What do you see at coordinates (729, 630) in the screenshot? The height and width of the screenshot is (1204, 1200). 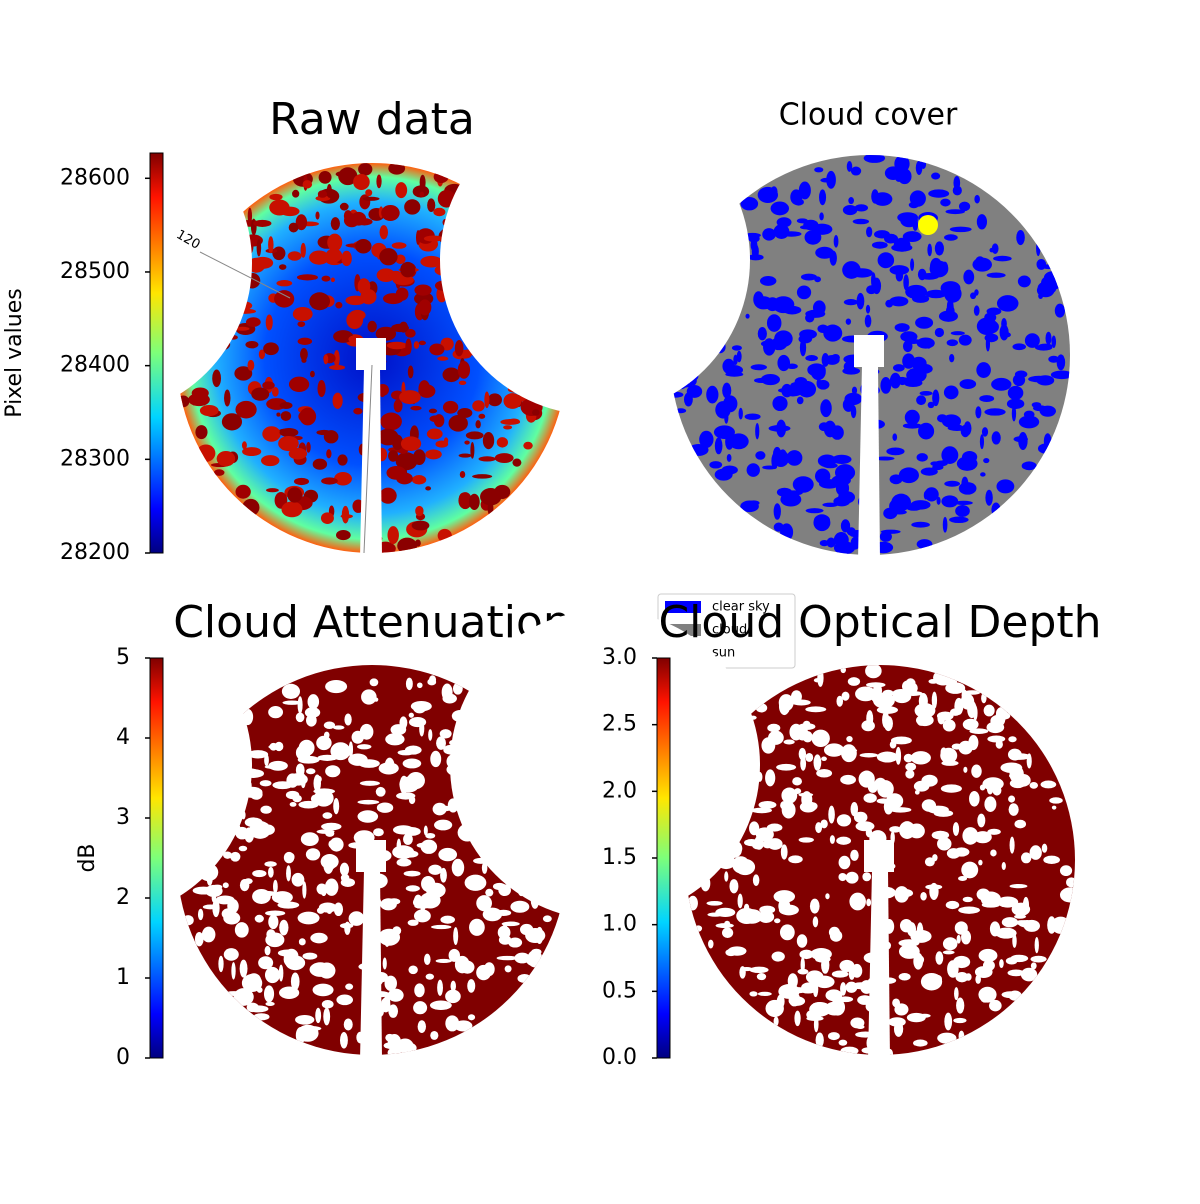 I see `legend-label: cloud` at bounding box center [729, 630].